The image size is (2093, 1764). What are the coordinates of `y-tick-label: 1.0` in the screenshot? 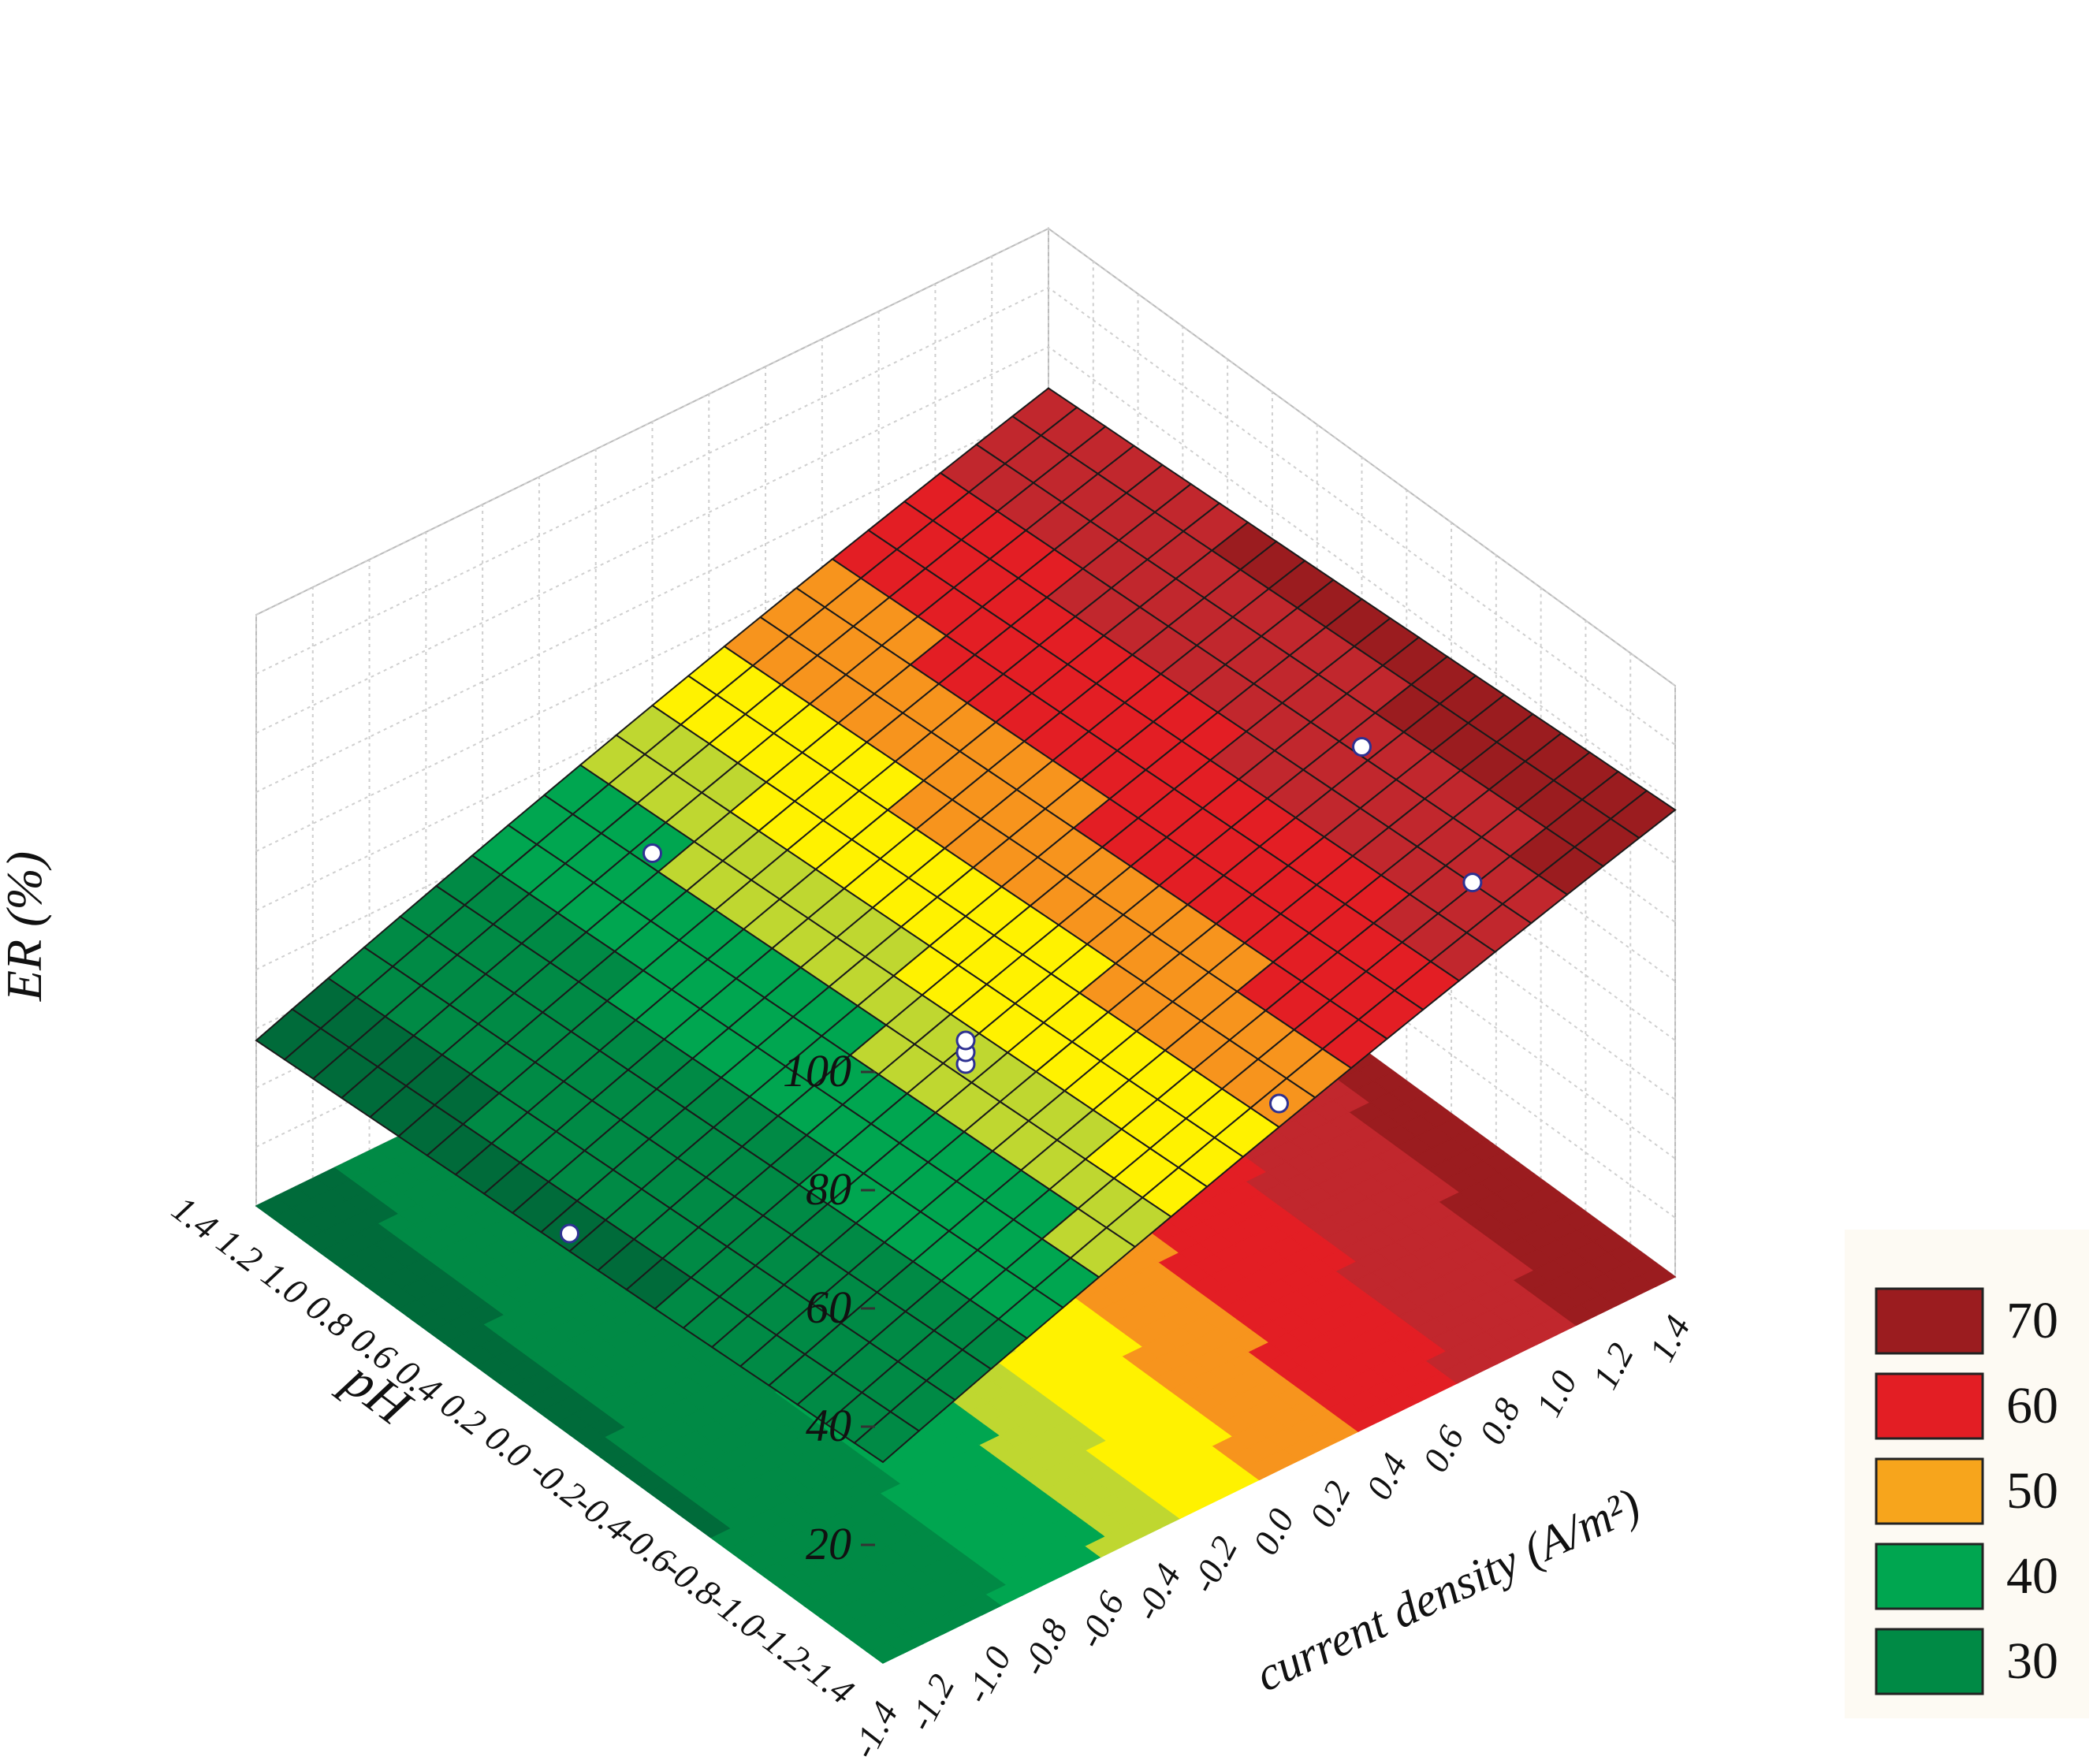 It's located at (285, 1282).